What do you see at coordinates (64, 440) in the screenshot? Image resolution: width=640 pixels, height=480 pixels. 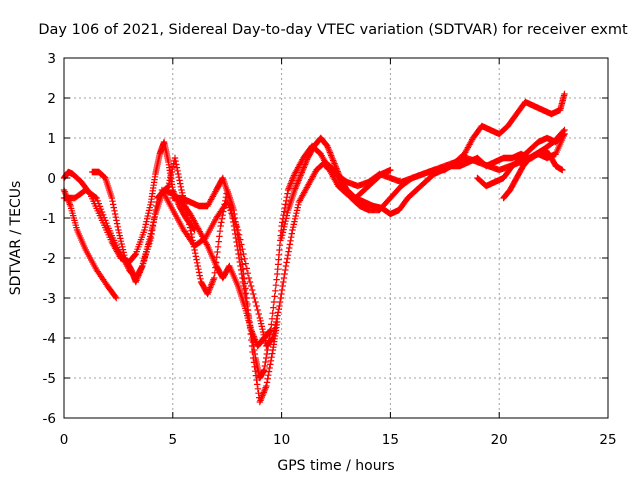 I see `x-tick-label: 0` at bounding box center [64, 440].